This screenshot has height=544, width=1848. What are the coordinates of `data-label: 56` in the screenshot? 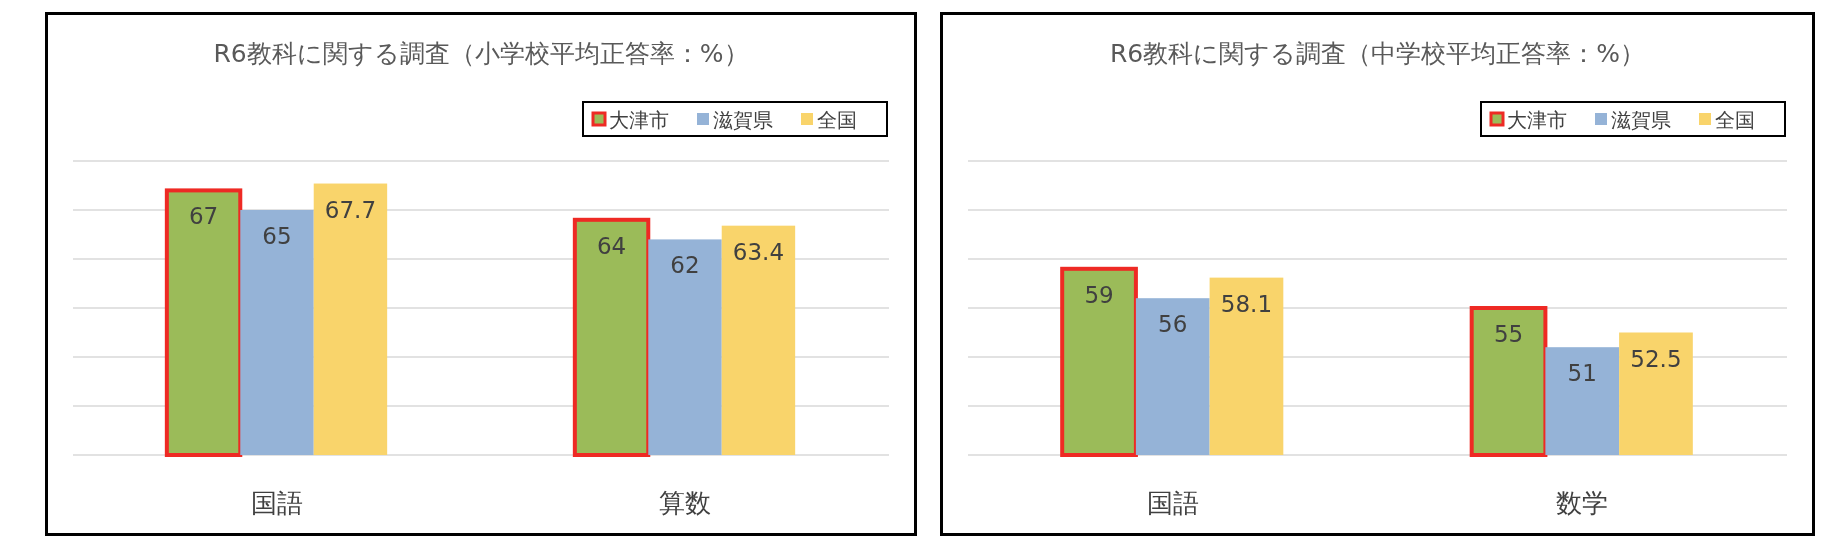 It's located at (1173, 324).